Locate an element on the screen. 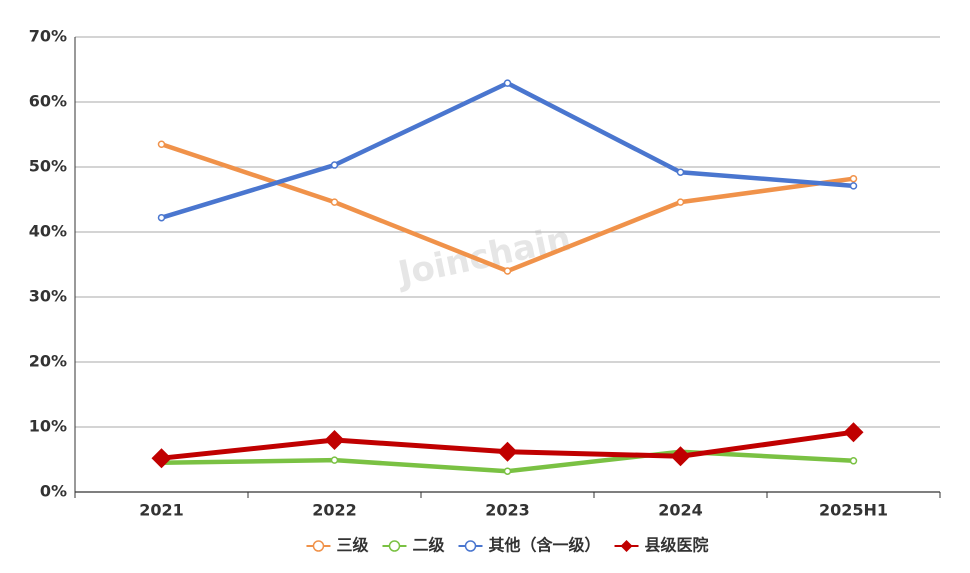 Image resolution: width=970 pixels, height=573 pixels. legend-item: 县级医院 is located at coordinates (661, 545).